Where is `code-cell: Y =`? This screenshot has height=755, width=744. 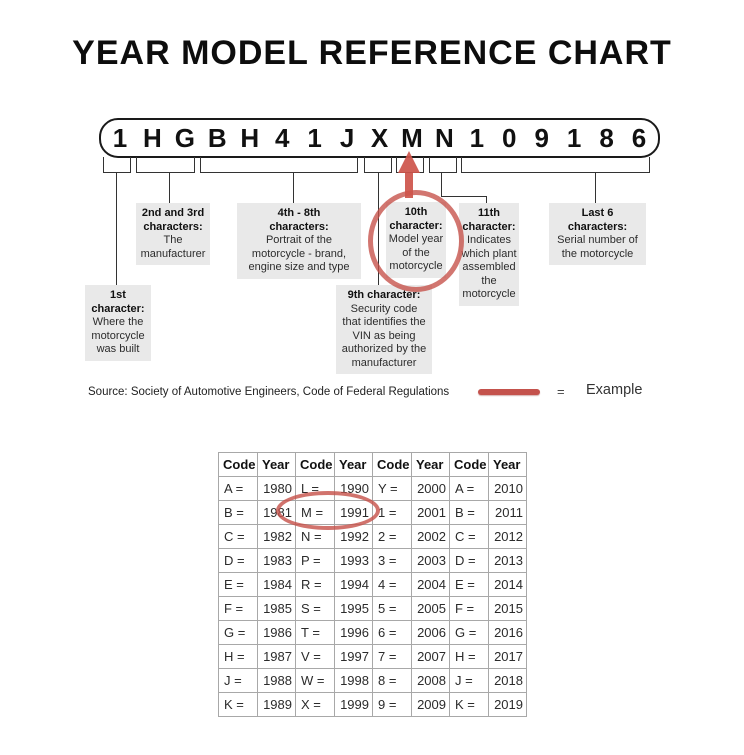 code-cell: Y = is located at coordinates (392, 488).